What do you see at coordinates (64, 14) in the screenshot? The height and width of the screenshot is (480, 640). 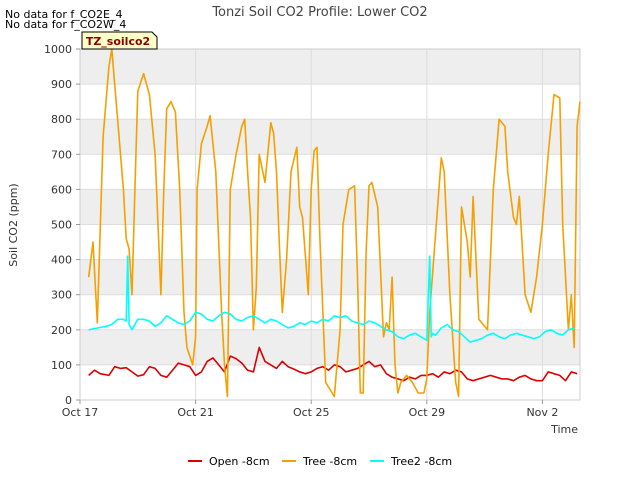 I see `no-data-note-co2e: No data for f_CO2E_4` at bounding box center [64, 14].